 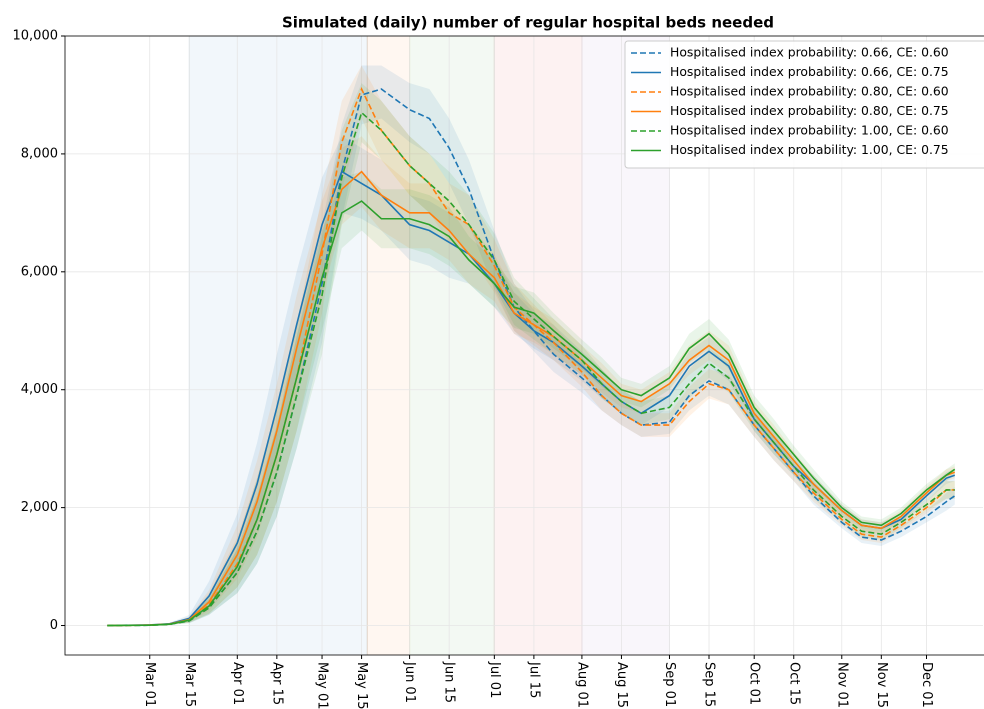 I want to click on legend-box, so click(x=804, y=104).